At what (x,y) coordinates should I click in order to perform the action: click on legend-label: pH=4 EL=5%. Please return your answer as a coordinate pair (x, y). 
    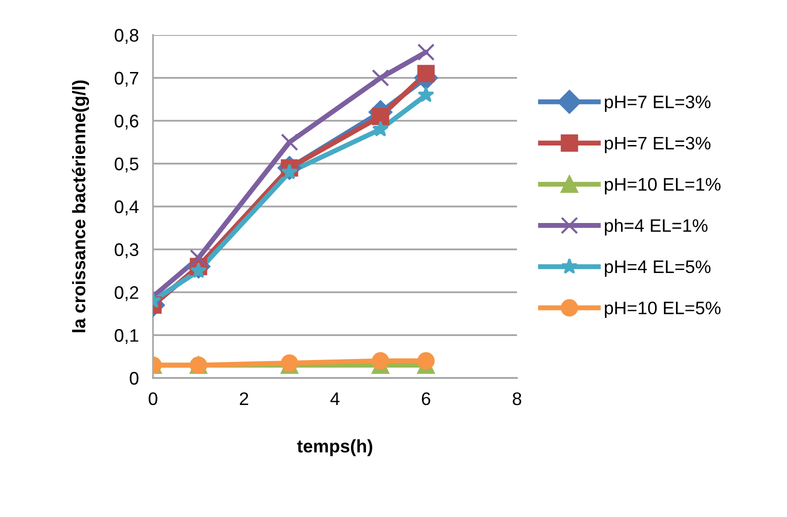
    Looking at the image, I should click on (657, 268).